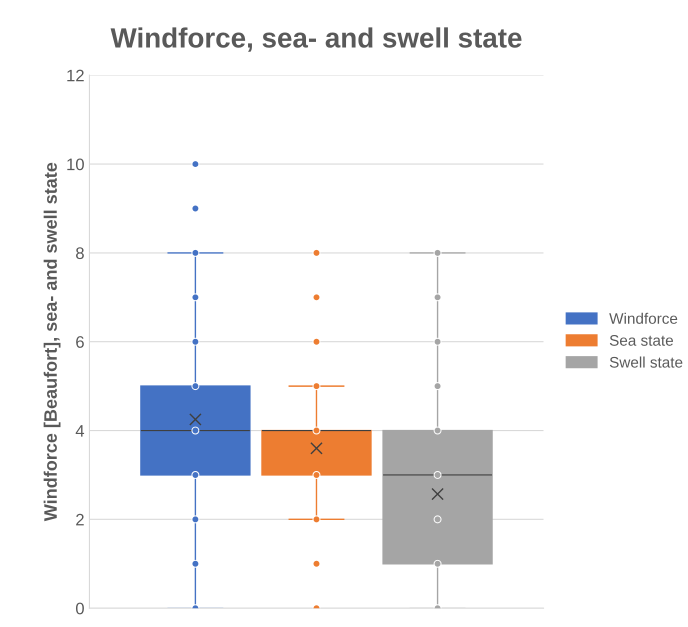  Describe the element at coordinates (80, 520) in the screenshot. I see `y-tick-label: 2` at that location.